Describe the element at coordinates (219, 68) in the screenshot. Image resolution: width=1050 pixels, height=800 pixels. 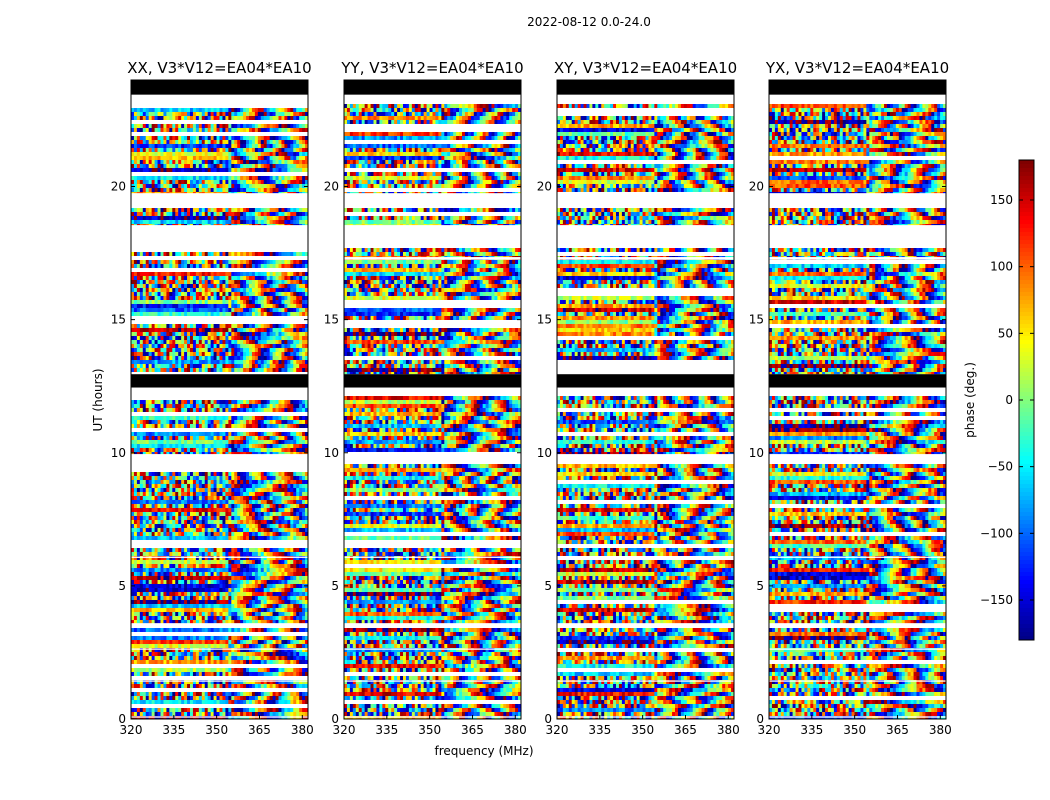
I see `panel-title: XX, V3*V12=EA04*EA10` at that location.